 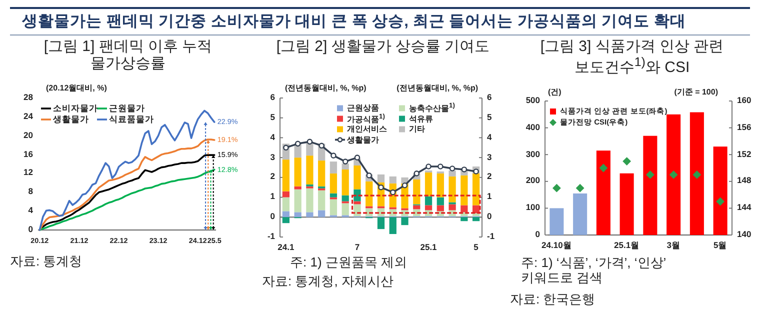 What do you see at coordinates (28, 116) in the screenshot?
I see `y-tick-label: 24` at bounding box center [28, 116].